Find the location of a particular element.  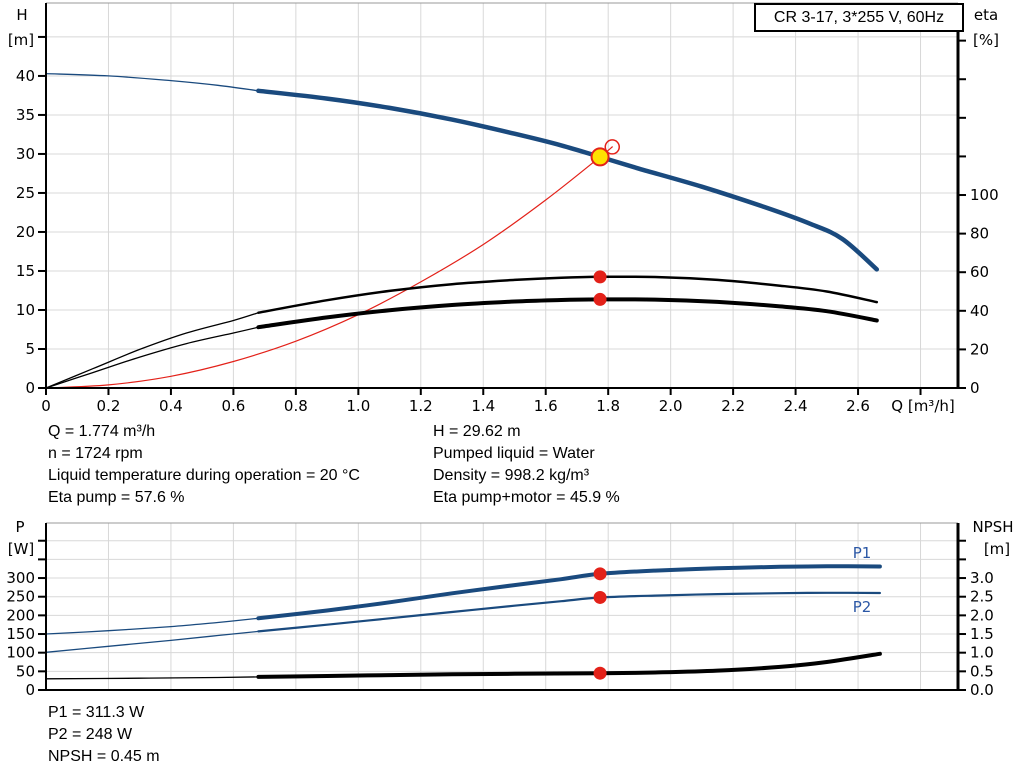

right-axis-title: eta is located at coordinates (986, 15).